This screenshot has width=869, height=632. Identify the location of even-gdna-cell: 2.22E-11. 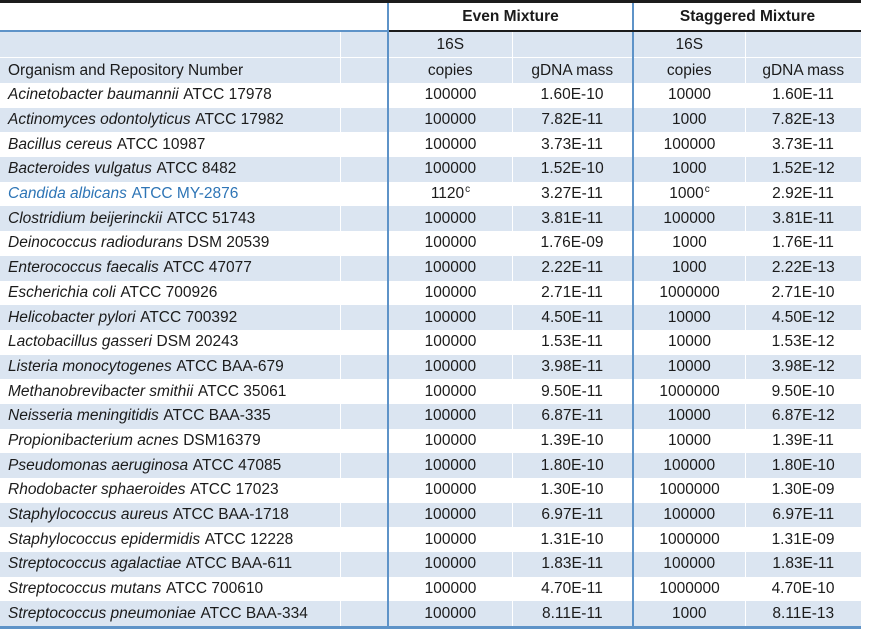
(573, 268).